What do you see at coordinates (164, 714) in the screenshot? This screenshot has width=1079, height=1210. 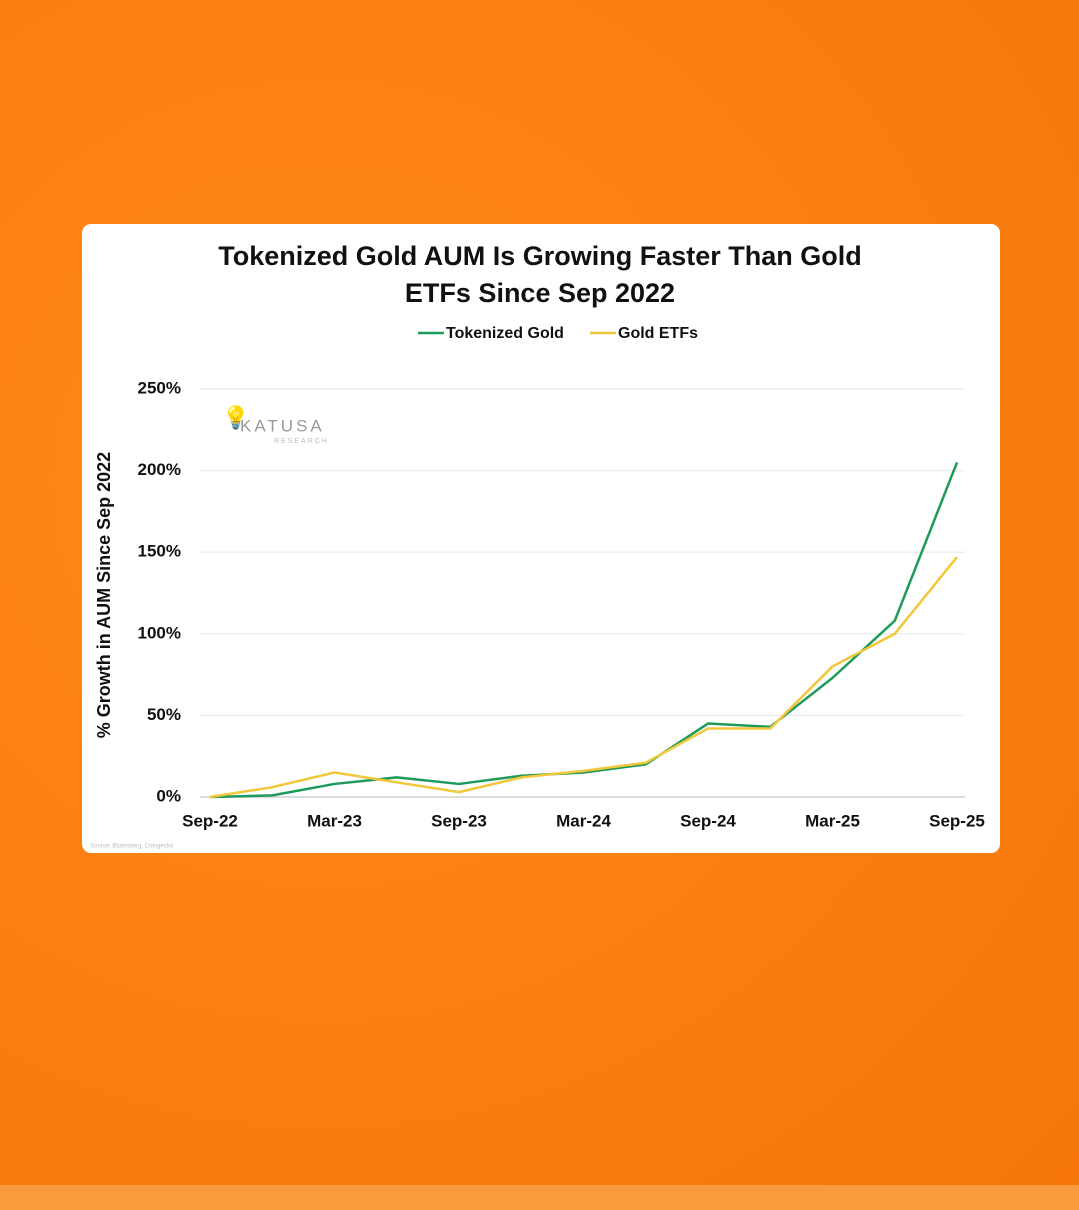 I see `y-tick-label: 50%` at bounding box center [164, 714].